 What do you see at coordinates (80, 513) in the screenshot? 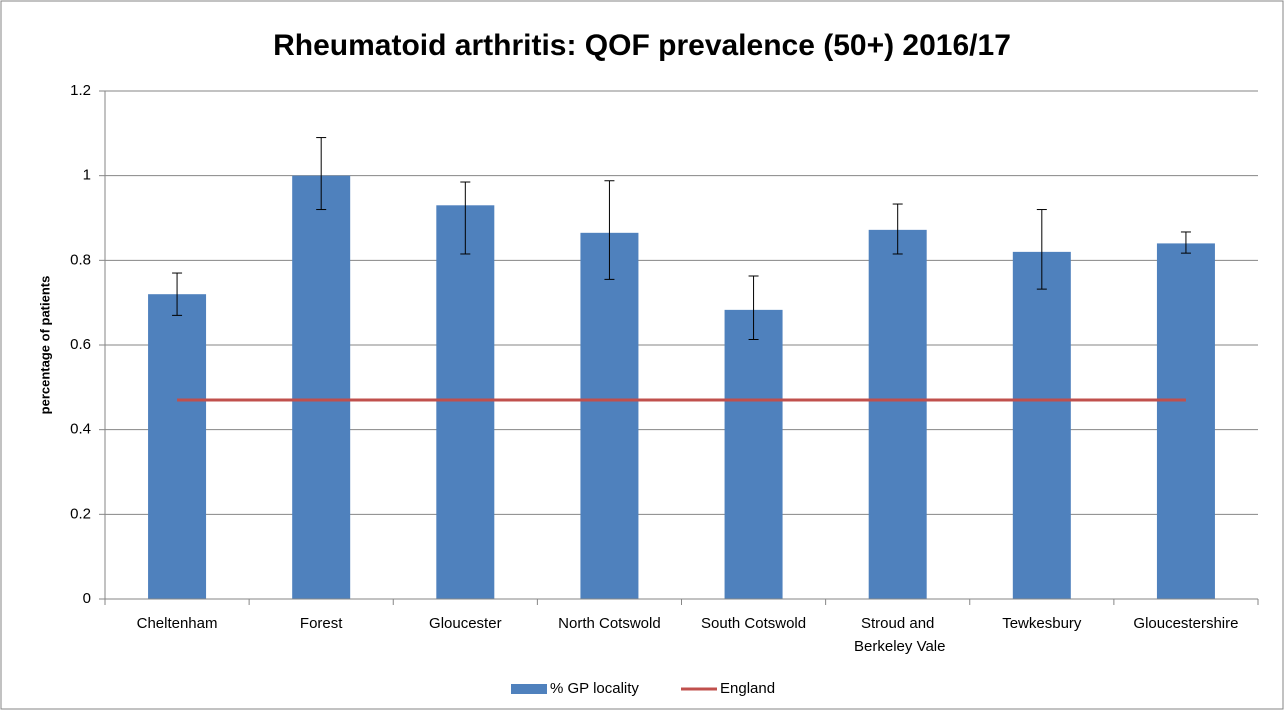
I see `y-tick-label: 0.2` at bounding box center [80, 513].